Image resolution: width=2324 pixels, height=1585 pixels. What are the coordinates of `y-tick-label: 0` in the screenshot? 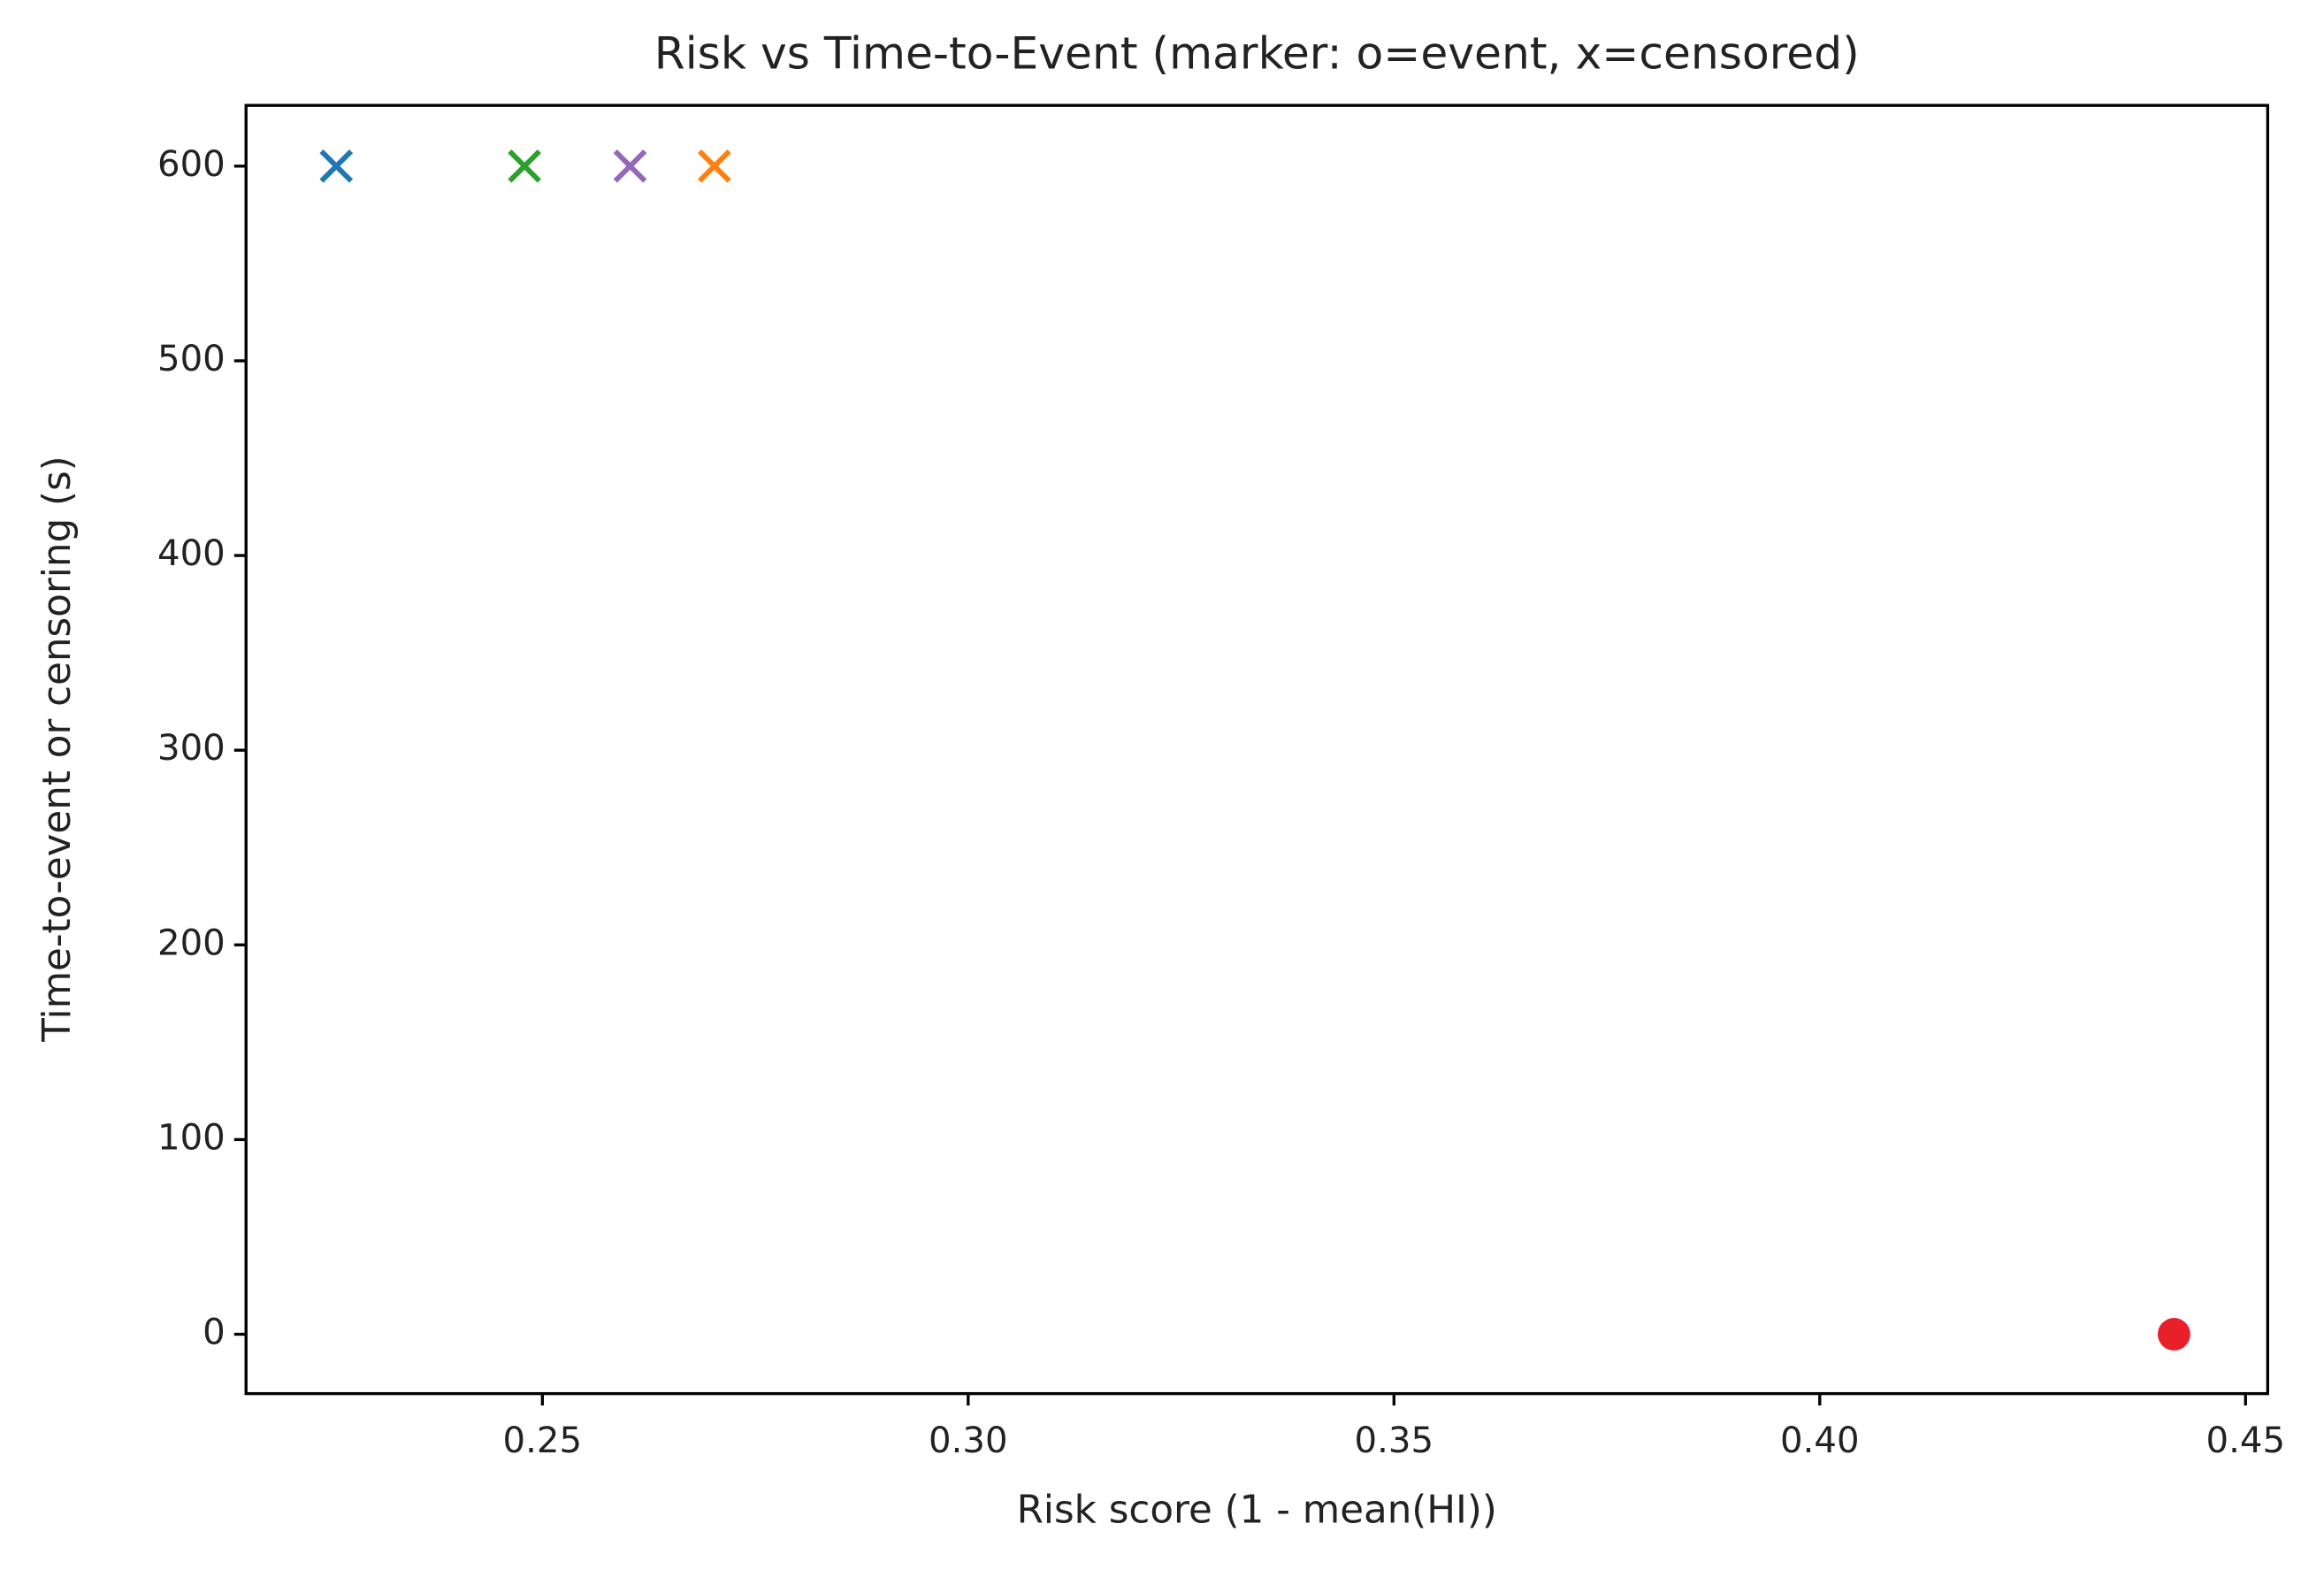 It's located at (215, 1332).